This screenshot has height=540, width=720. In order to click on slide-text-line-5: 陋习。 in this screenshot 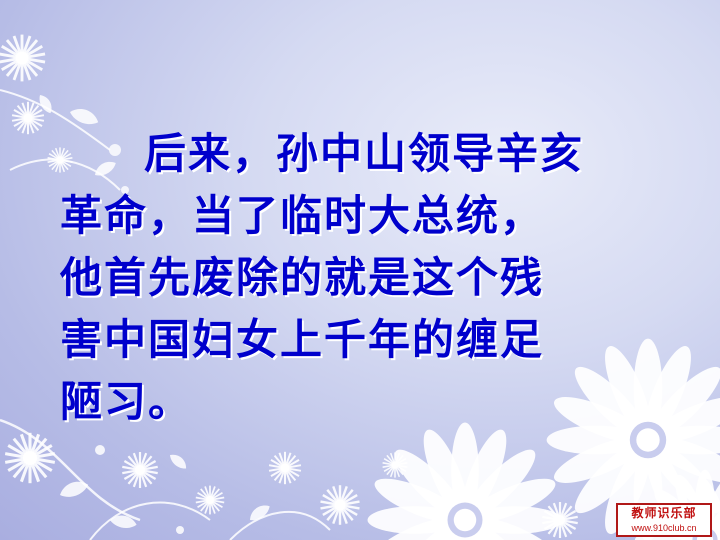, I will do `click(126, 401)`.